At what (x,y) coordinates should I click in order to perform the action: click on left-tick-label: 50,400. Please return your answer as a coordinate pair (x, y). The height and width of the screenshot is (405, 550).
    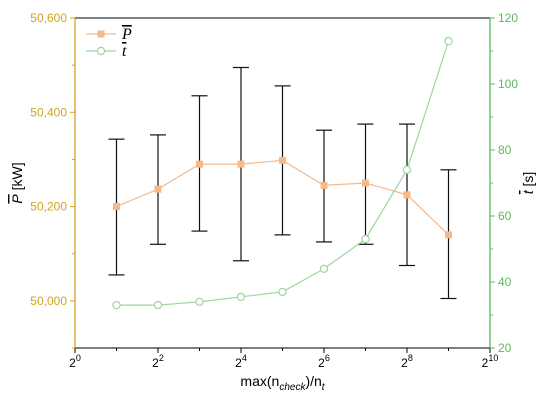
    Looking at the image, I should click on (48, 112).